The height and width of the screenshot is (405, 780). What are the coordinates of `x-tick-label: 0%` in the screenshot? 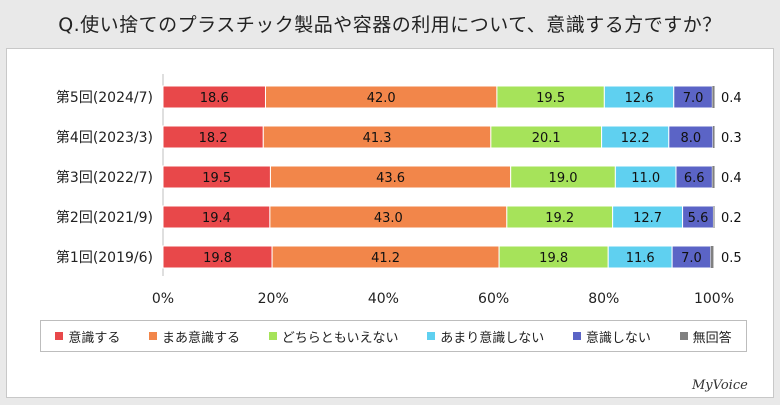 It's located at (163, 299).